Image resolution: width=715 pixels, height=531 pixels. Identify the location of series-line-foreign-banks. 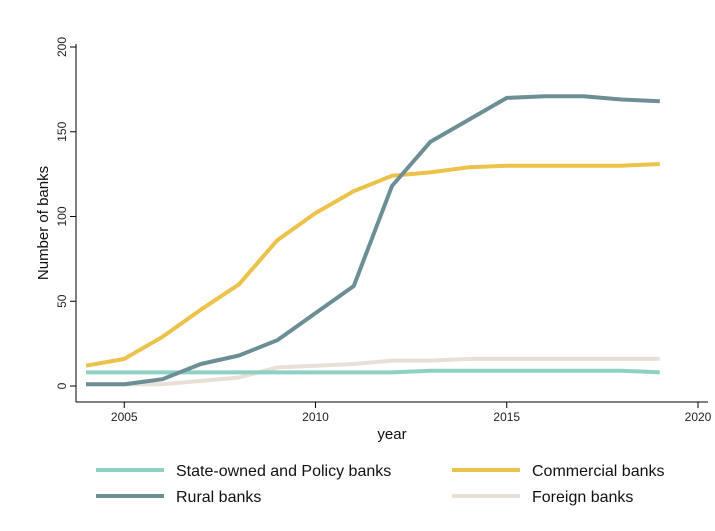
(373, 371).